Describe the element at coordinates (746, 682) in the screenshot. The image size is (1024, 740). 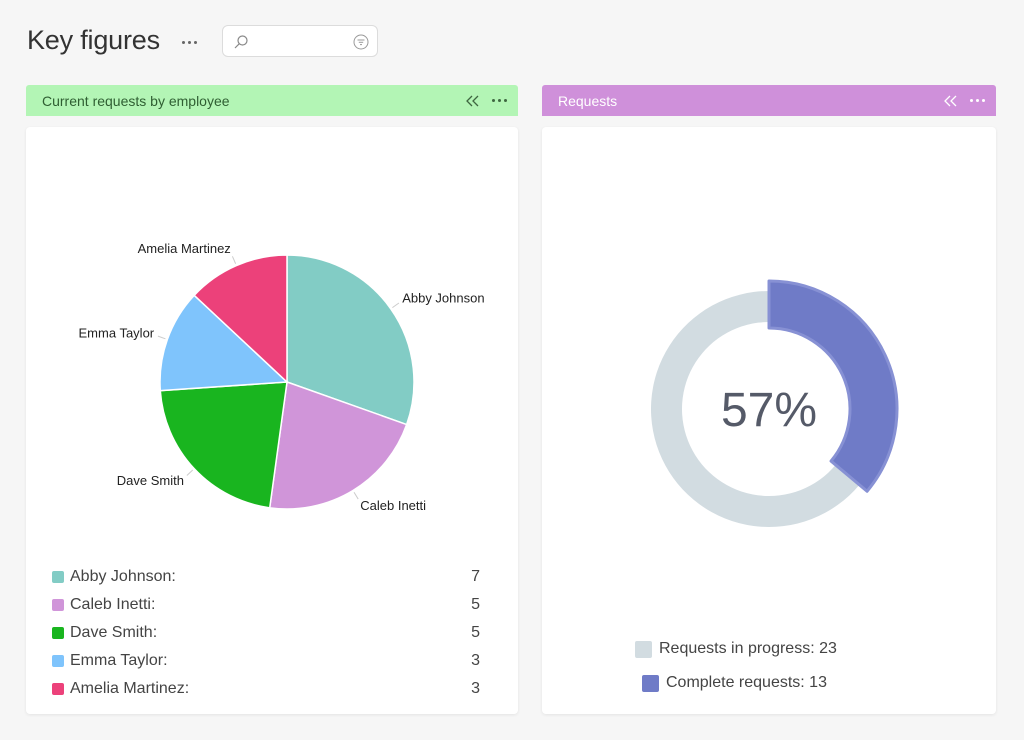
I see `legend-label: Complete requests: 13` at that location.